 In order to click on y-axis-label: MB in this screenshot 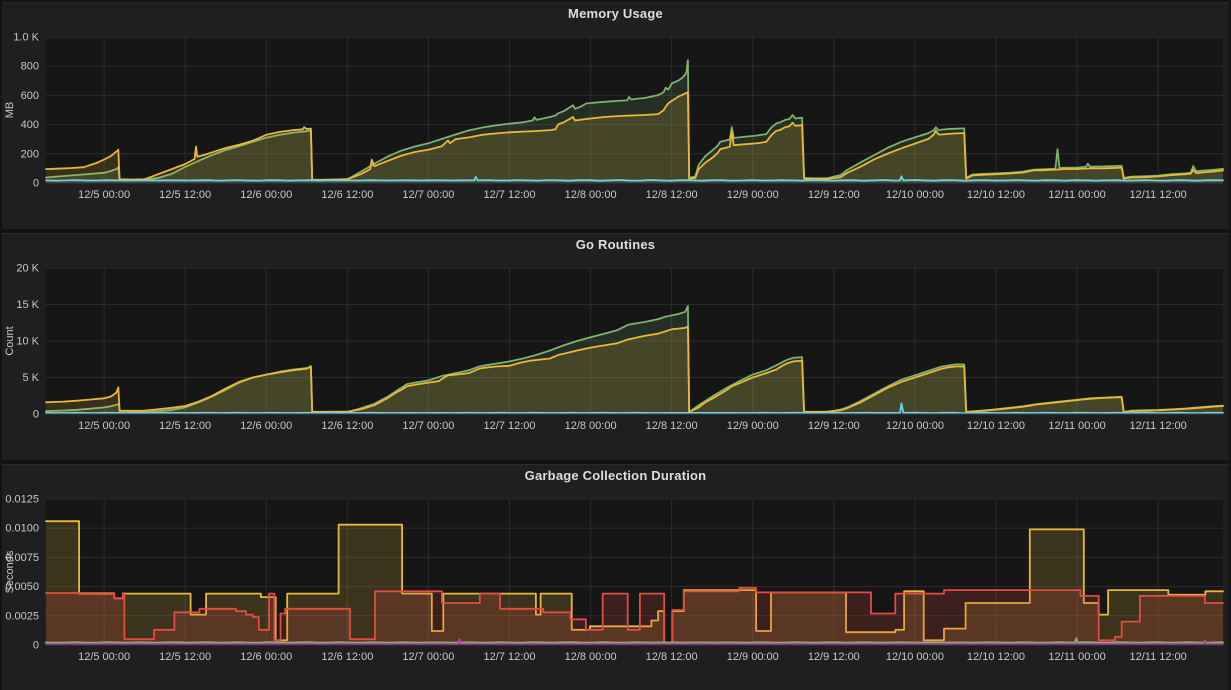, I will do `click(10, 110)`.